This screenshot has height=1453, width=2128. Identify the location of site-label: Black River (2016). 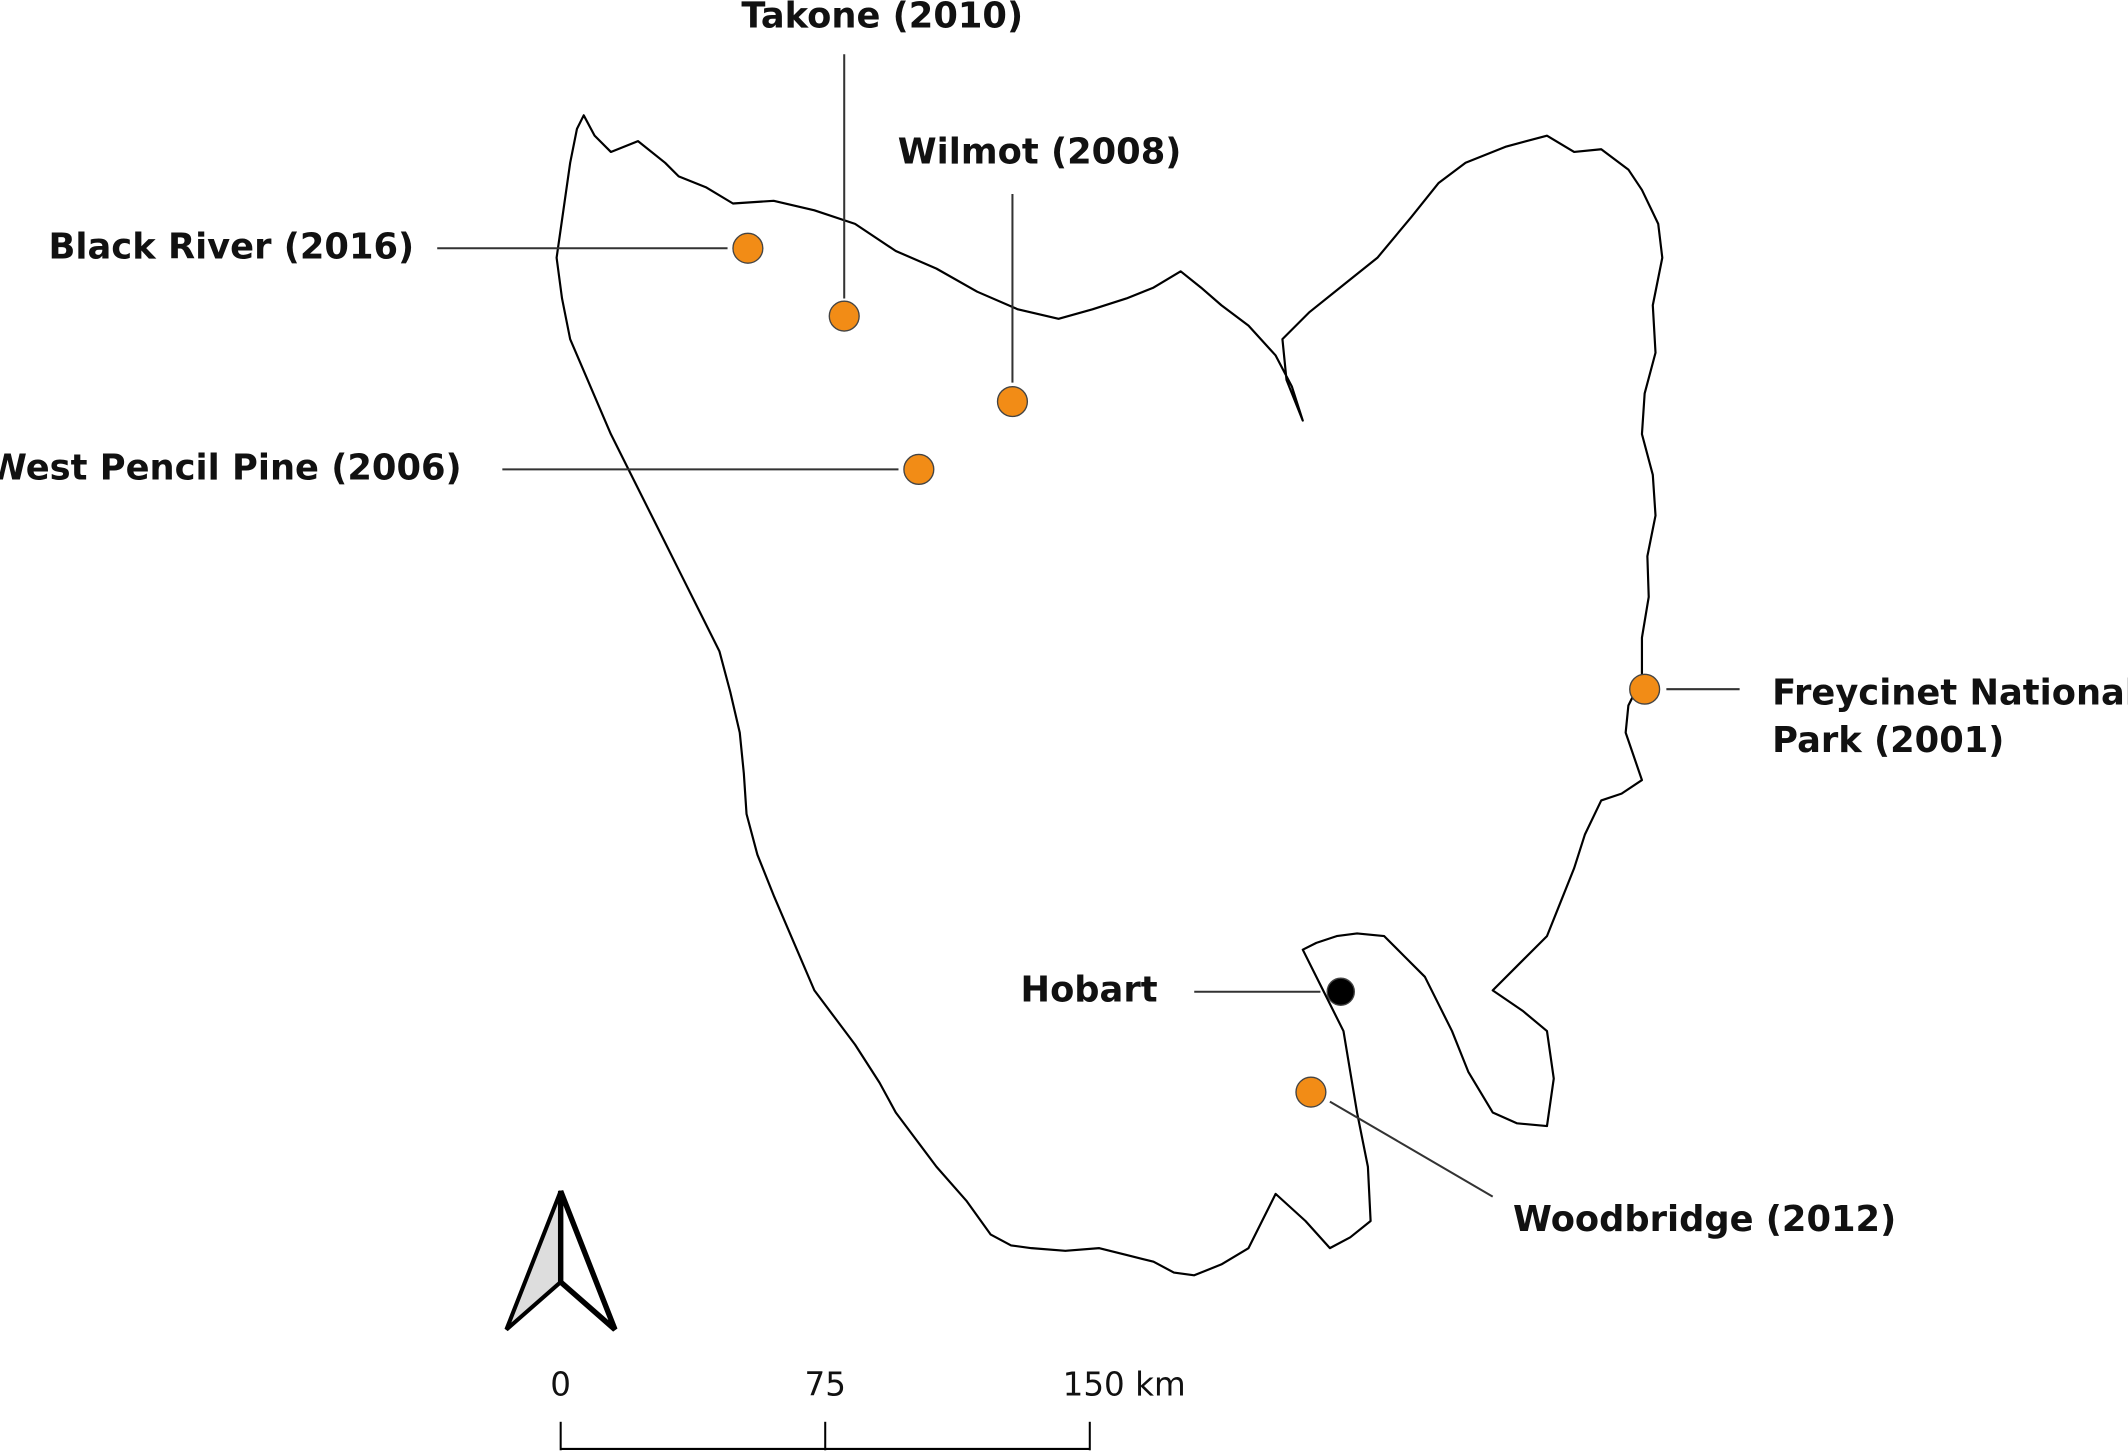
(232, 246).